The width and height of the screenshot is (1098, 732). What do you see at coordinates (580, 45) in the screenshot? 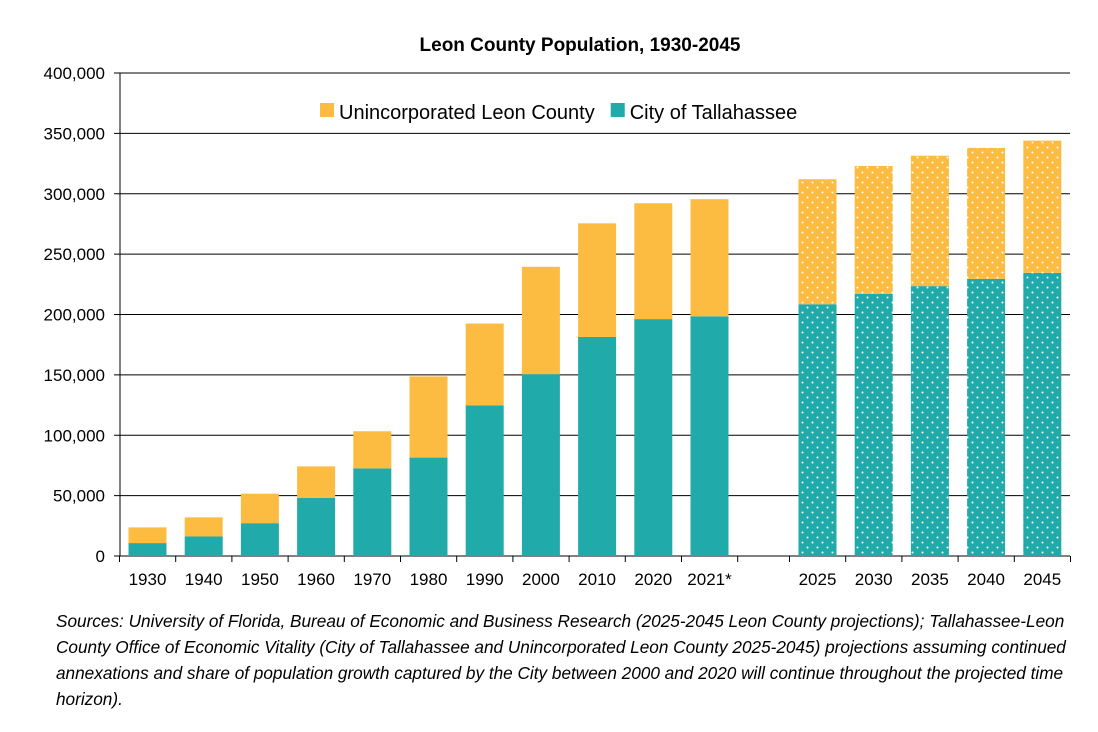
I see `chart-title: Leon County Population, 1930-2045` at bounding box center [580, 45].